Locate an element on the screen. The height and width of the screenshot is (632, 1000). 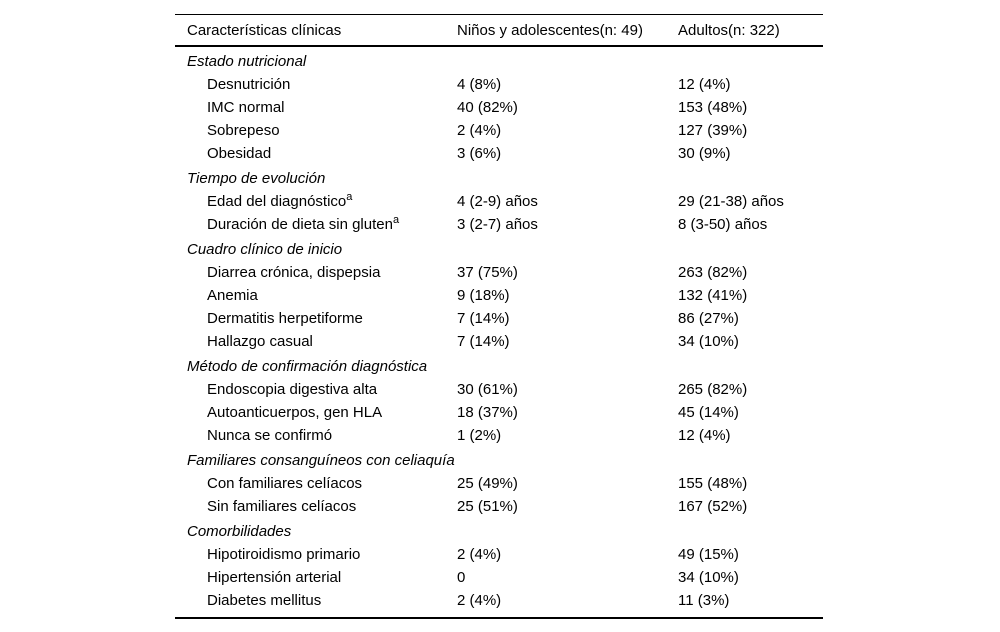
table-row: Desnutrición 4 (8%) 12 (4%) is located at coordinates (499, 84).